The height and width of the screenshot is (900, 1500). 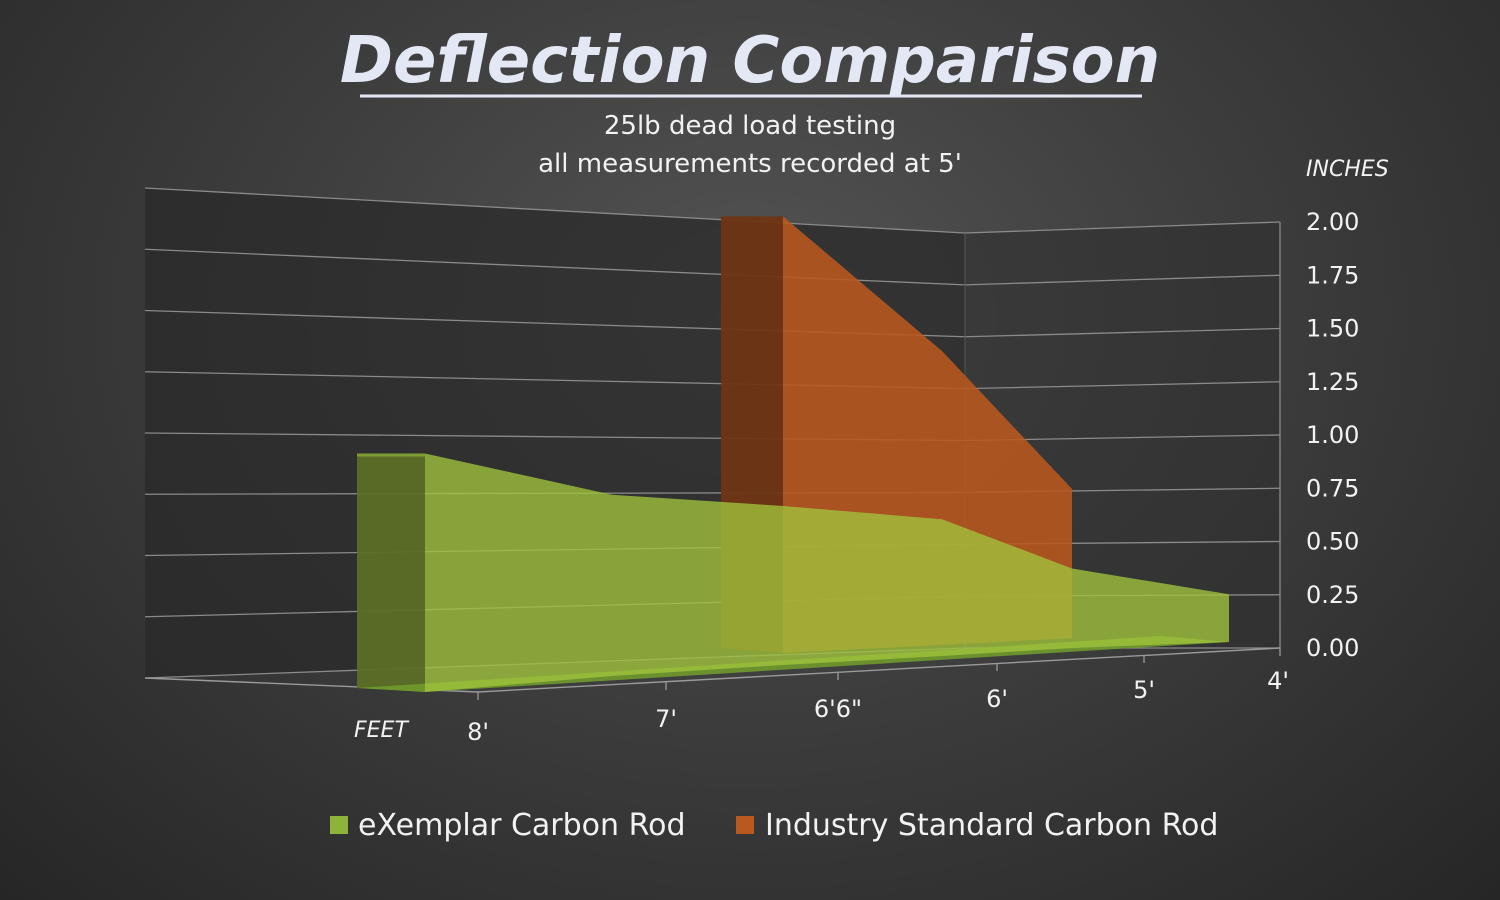 I want to click on x-tick-label: 7', so click(x=666, y=719).